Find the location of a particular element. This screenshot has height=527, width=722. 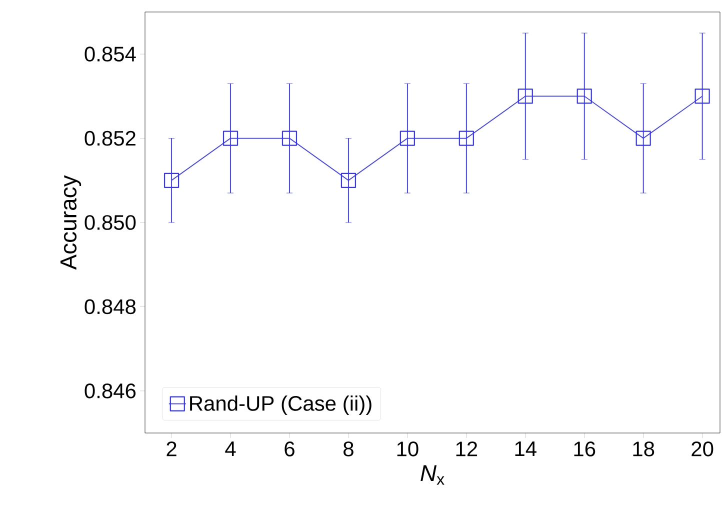

y-tick-label: 0.846 is located at coordinates (110, 390).